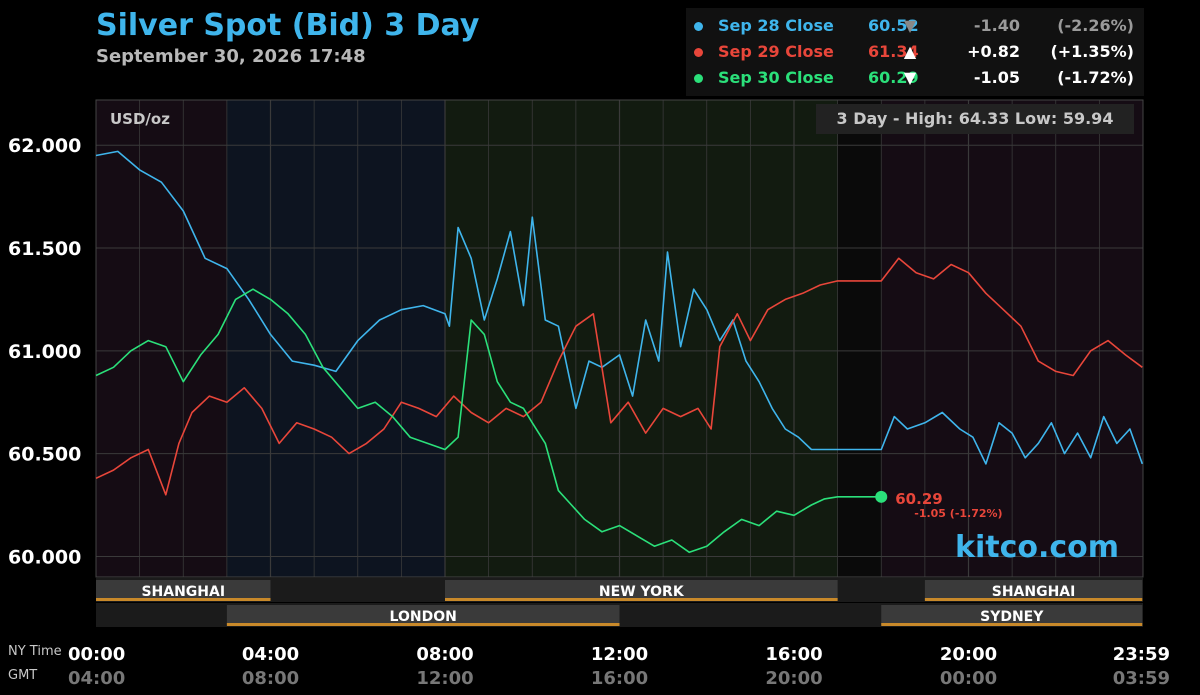 This screenshot has height=695, width=1200. What do you see at coordinates (231, 56) in the screenshot?
I see `chart-date: September 30, 2026 17:48` at bounding box center [231, 56].